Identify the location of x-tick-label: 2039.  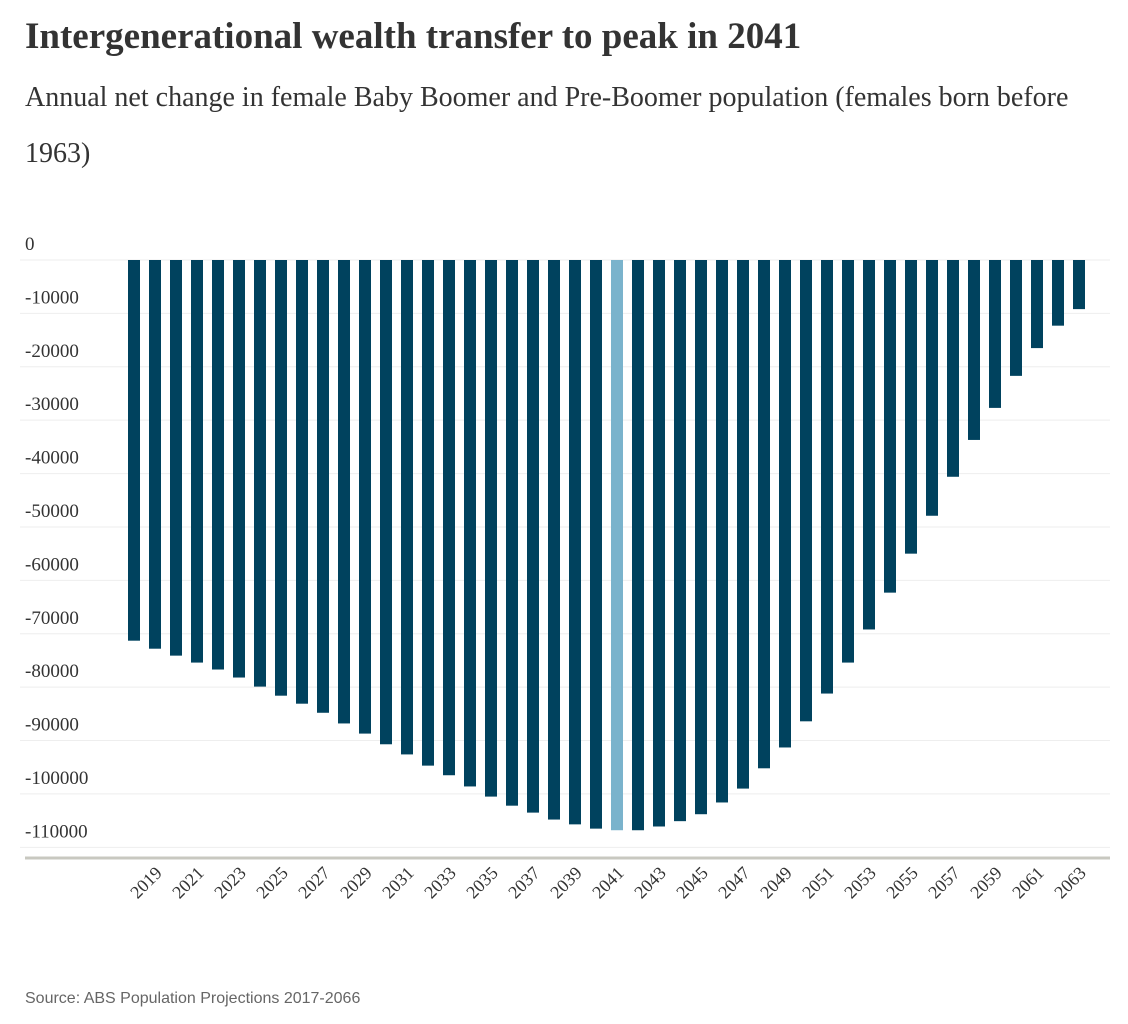
(566, 883).